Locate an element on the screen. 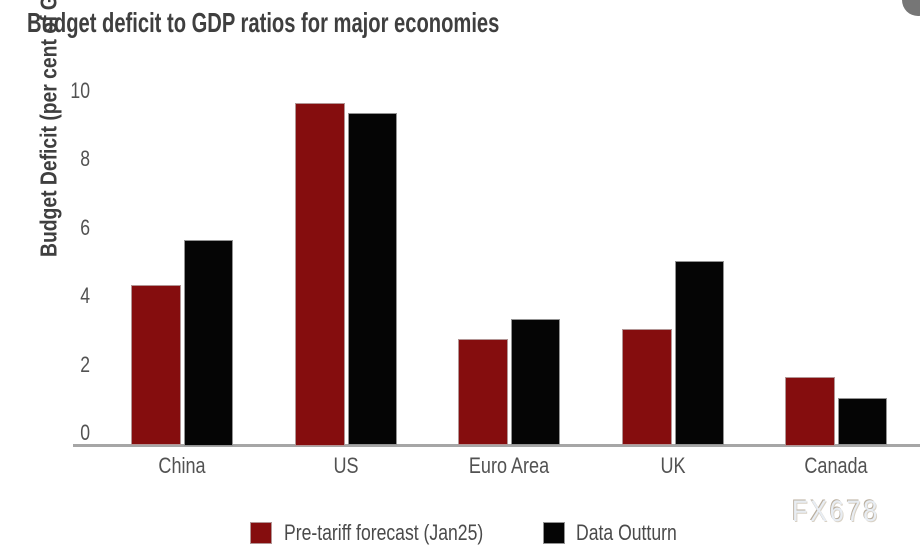 The image size is (920, 553). watermark-fx678: FX678 is located at coordinates (836, 511).